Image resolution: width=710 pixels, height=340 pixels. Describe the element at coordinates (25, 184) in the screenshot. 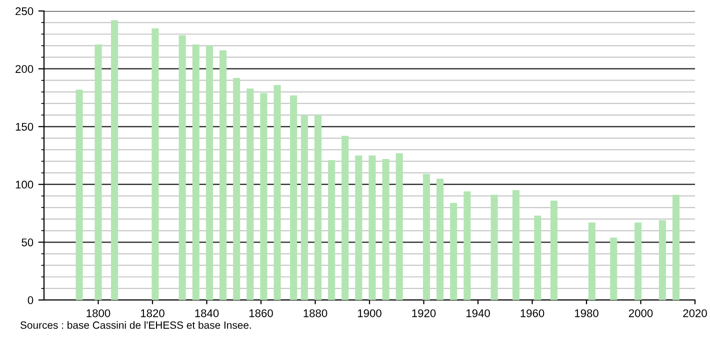

I see `y-tick-label: 100` at that location.